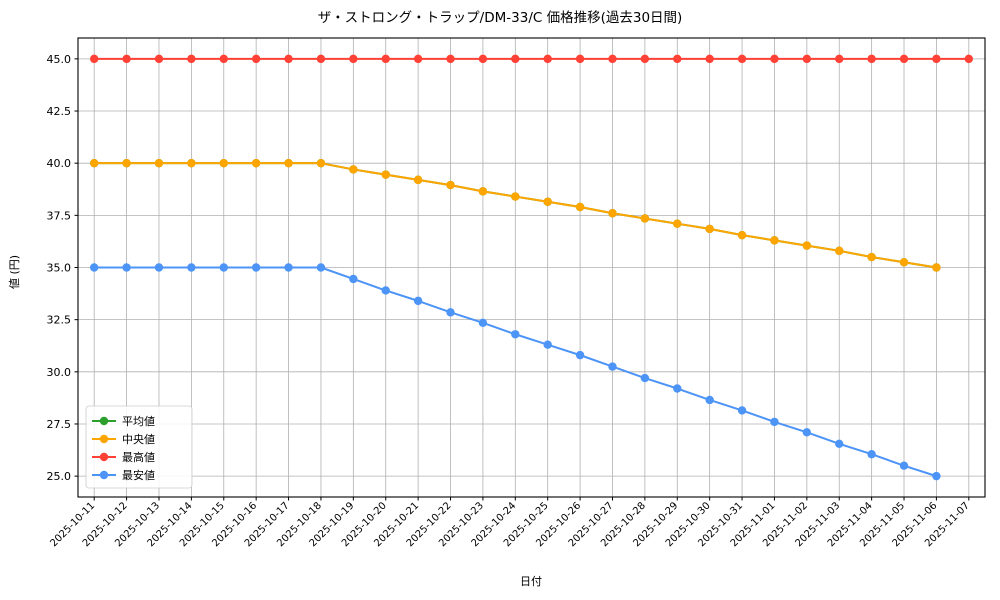 The width and height of the screenshot is (1000, 600). Describe the element at coordinates (59, 372) in the screenshot. I see `y-tick-label: 30.0` at that location.